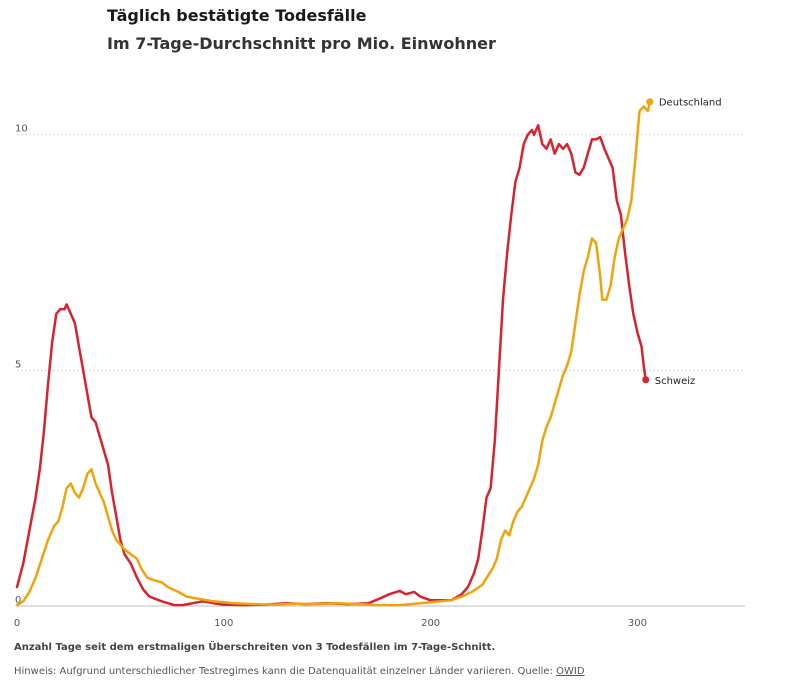  What do you see at coordinates (688, 242) in the screenshot?
I see `series-labels: Schweiz Deutschland` at bounding box center [688, 242].